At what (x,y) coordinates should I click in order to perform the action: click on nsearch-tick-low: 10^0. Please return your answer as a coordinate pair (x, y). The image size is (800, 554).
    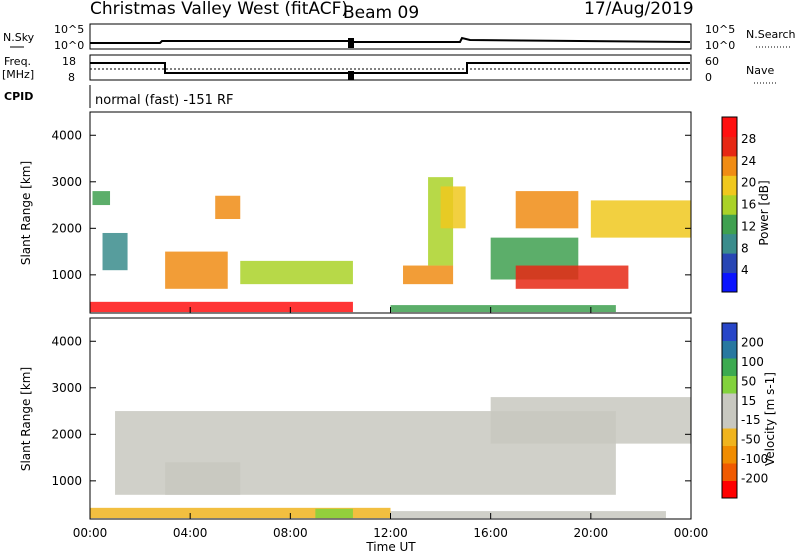
    Looking at the image, I should click on (720, 45).